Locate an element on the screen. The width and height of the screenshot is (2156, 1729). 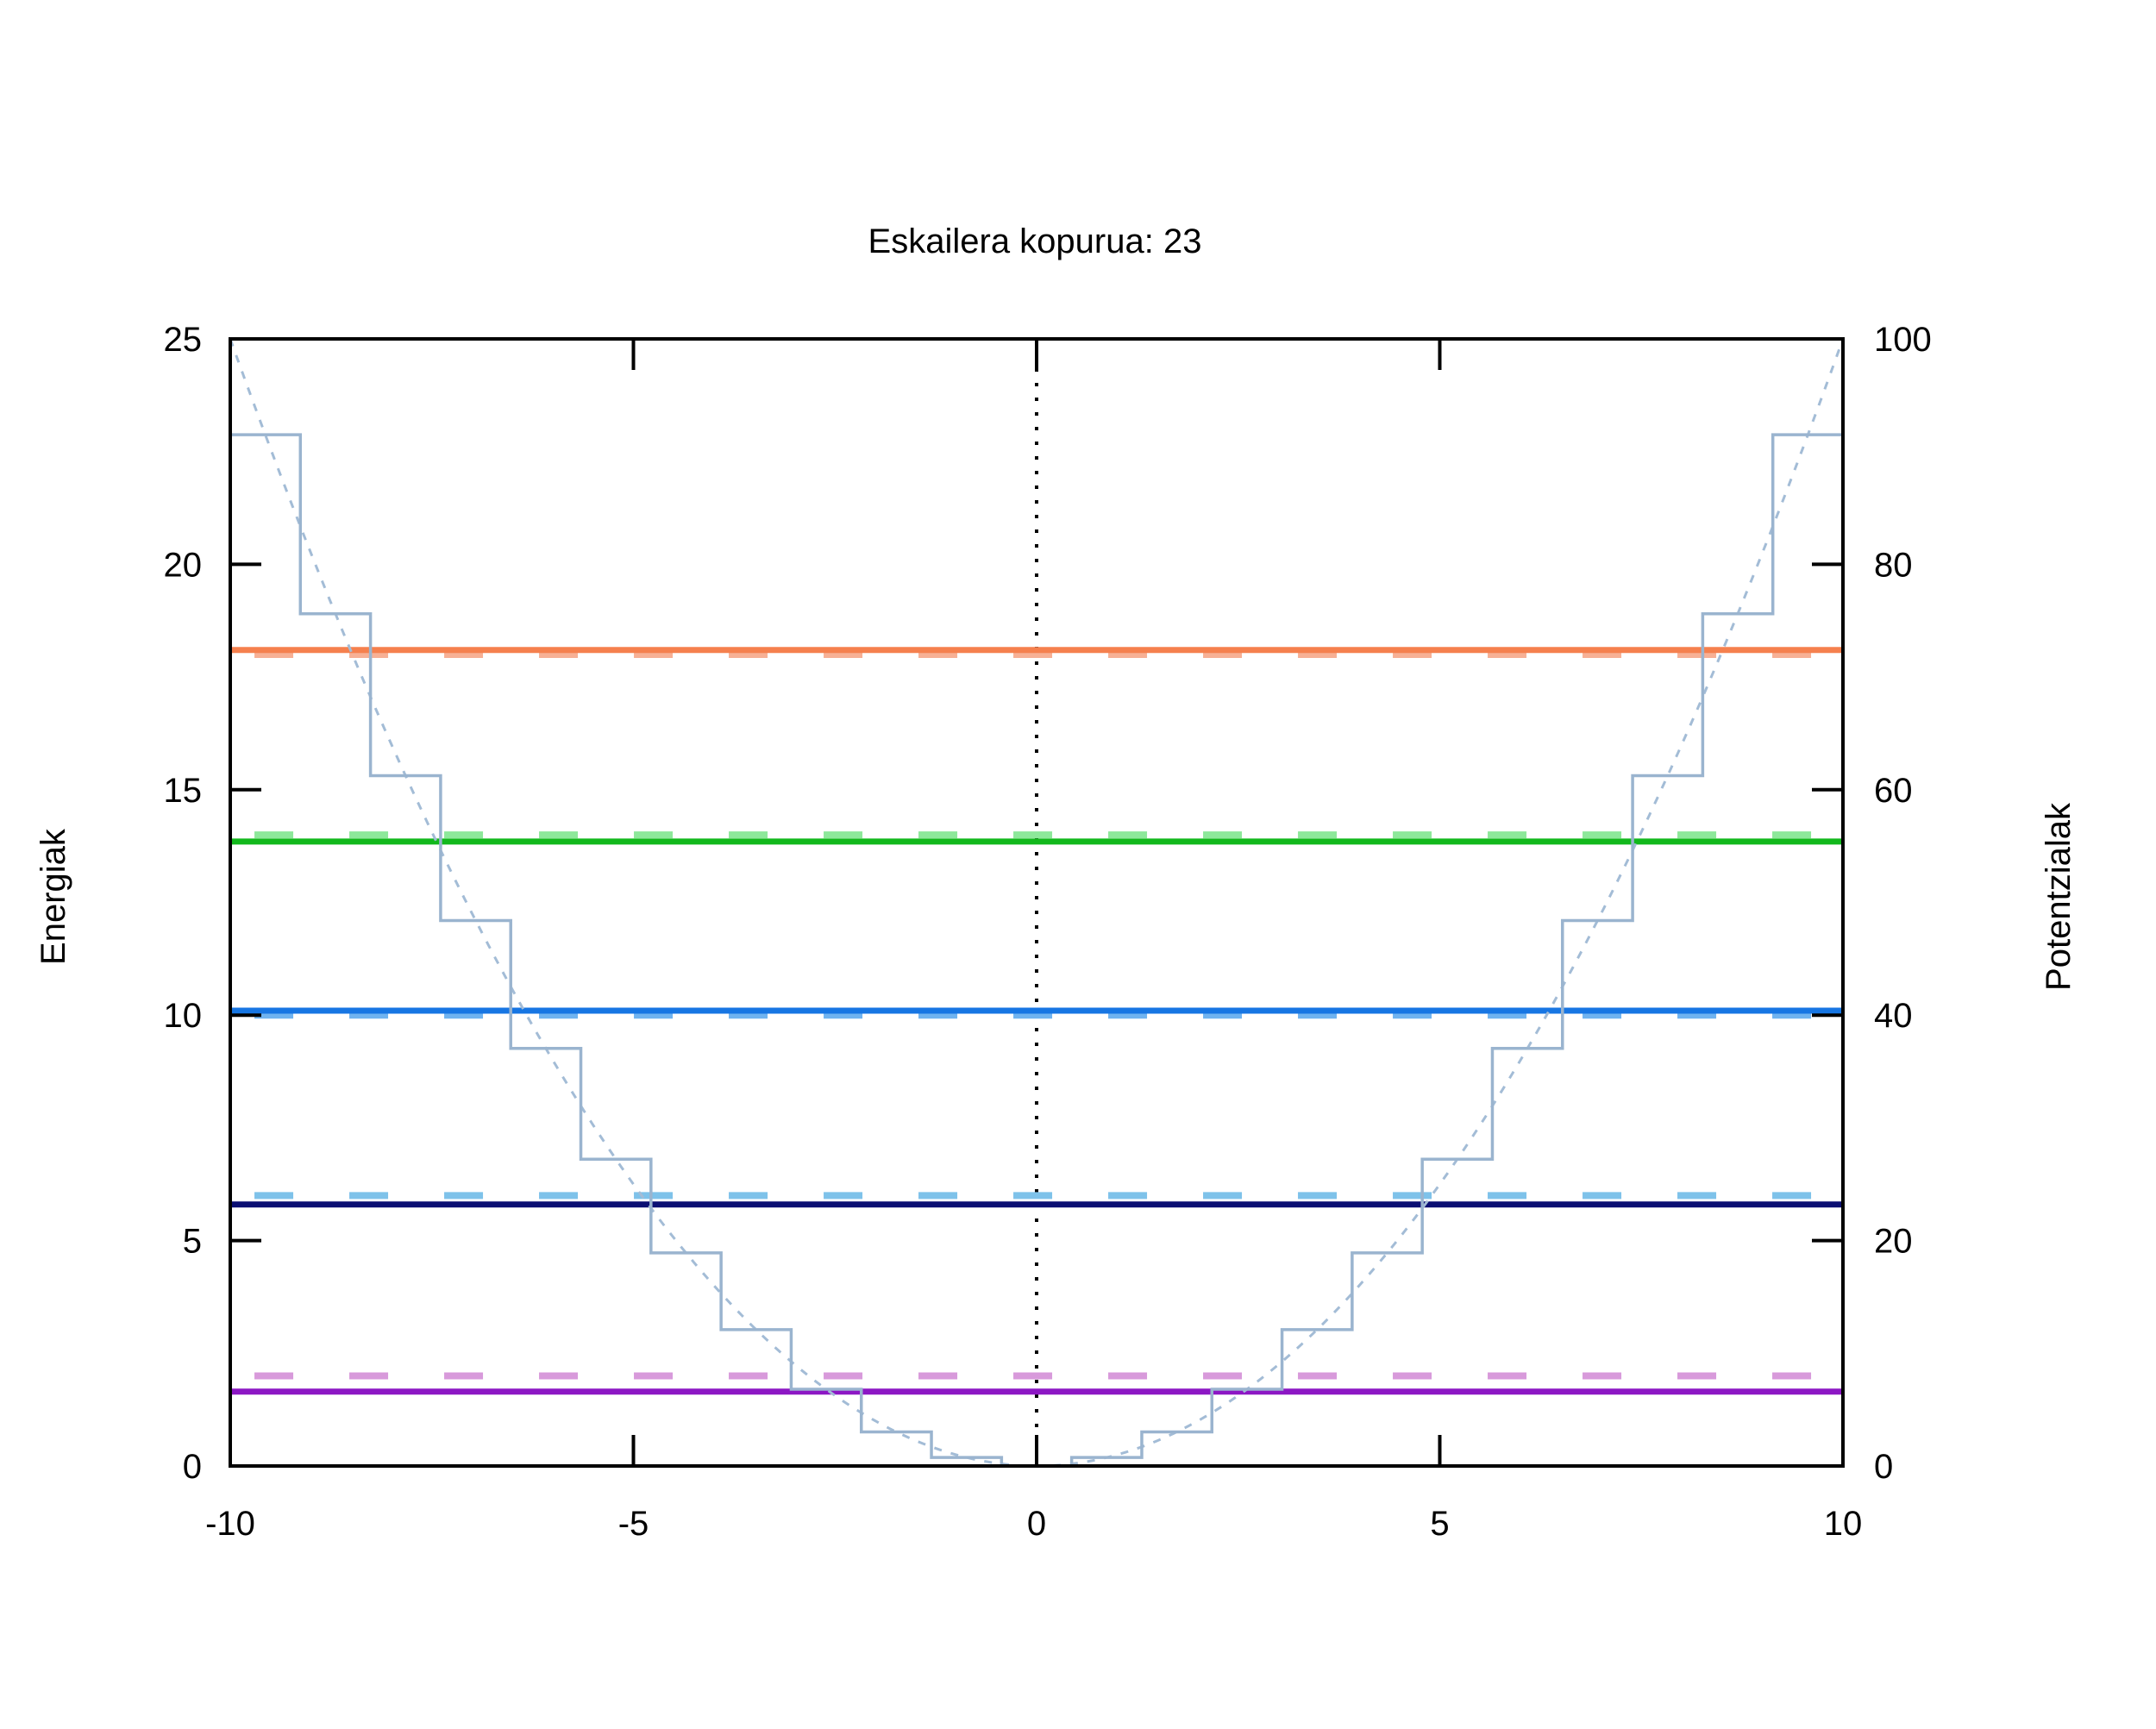
x-tick-label: -10 is located at coordinates (230, 1524).